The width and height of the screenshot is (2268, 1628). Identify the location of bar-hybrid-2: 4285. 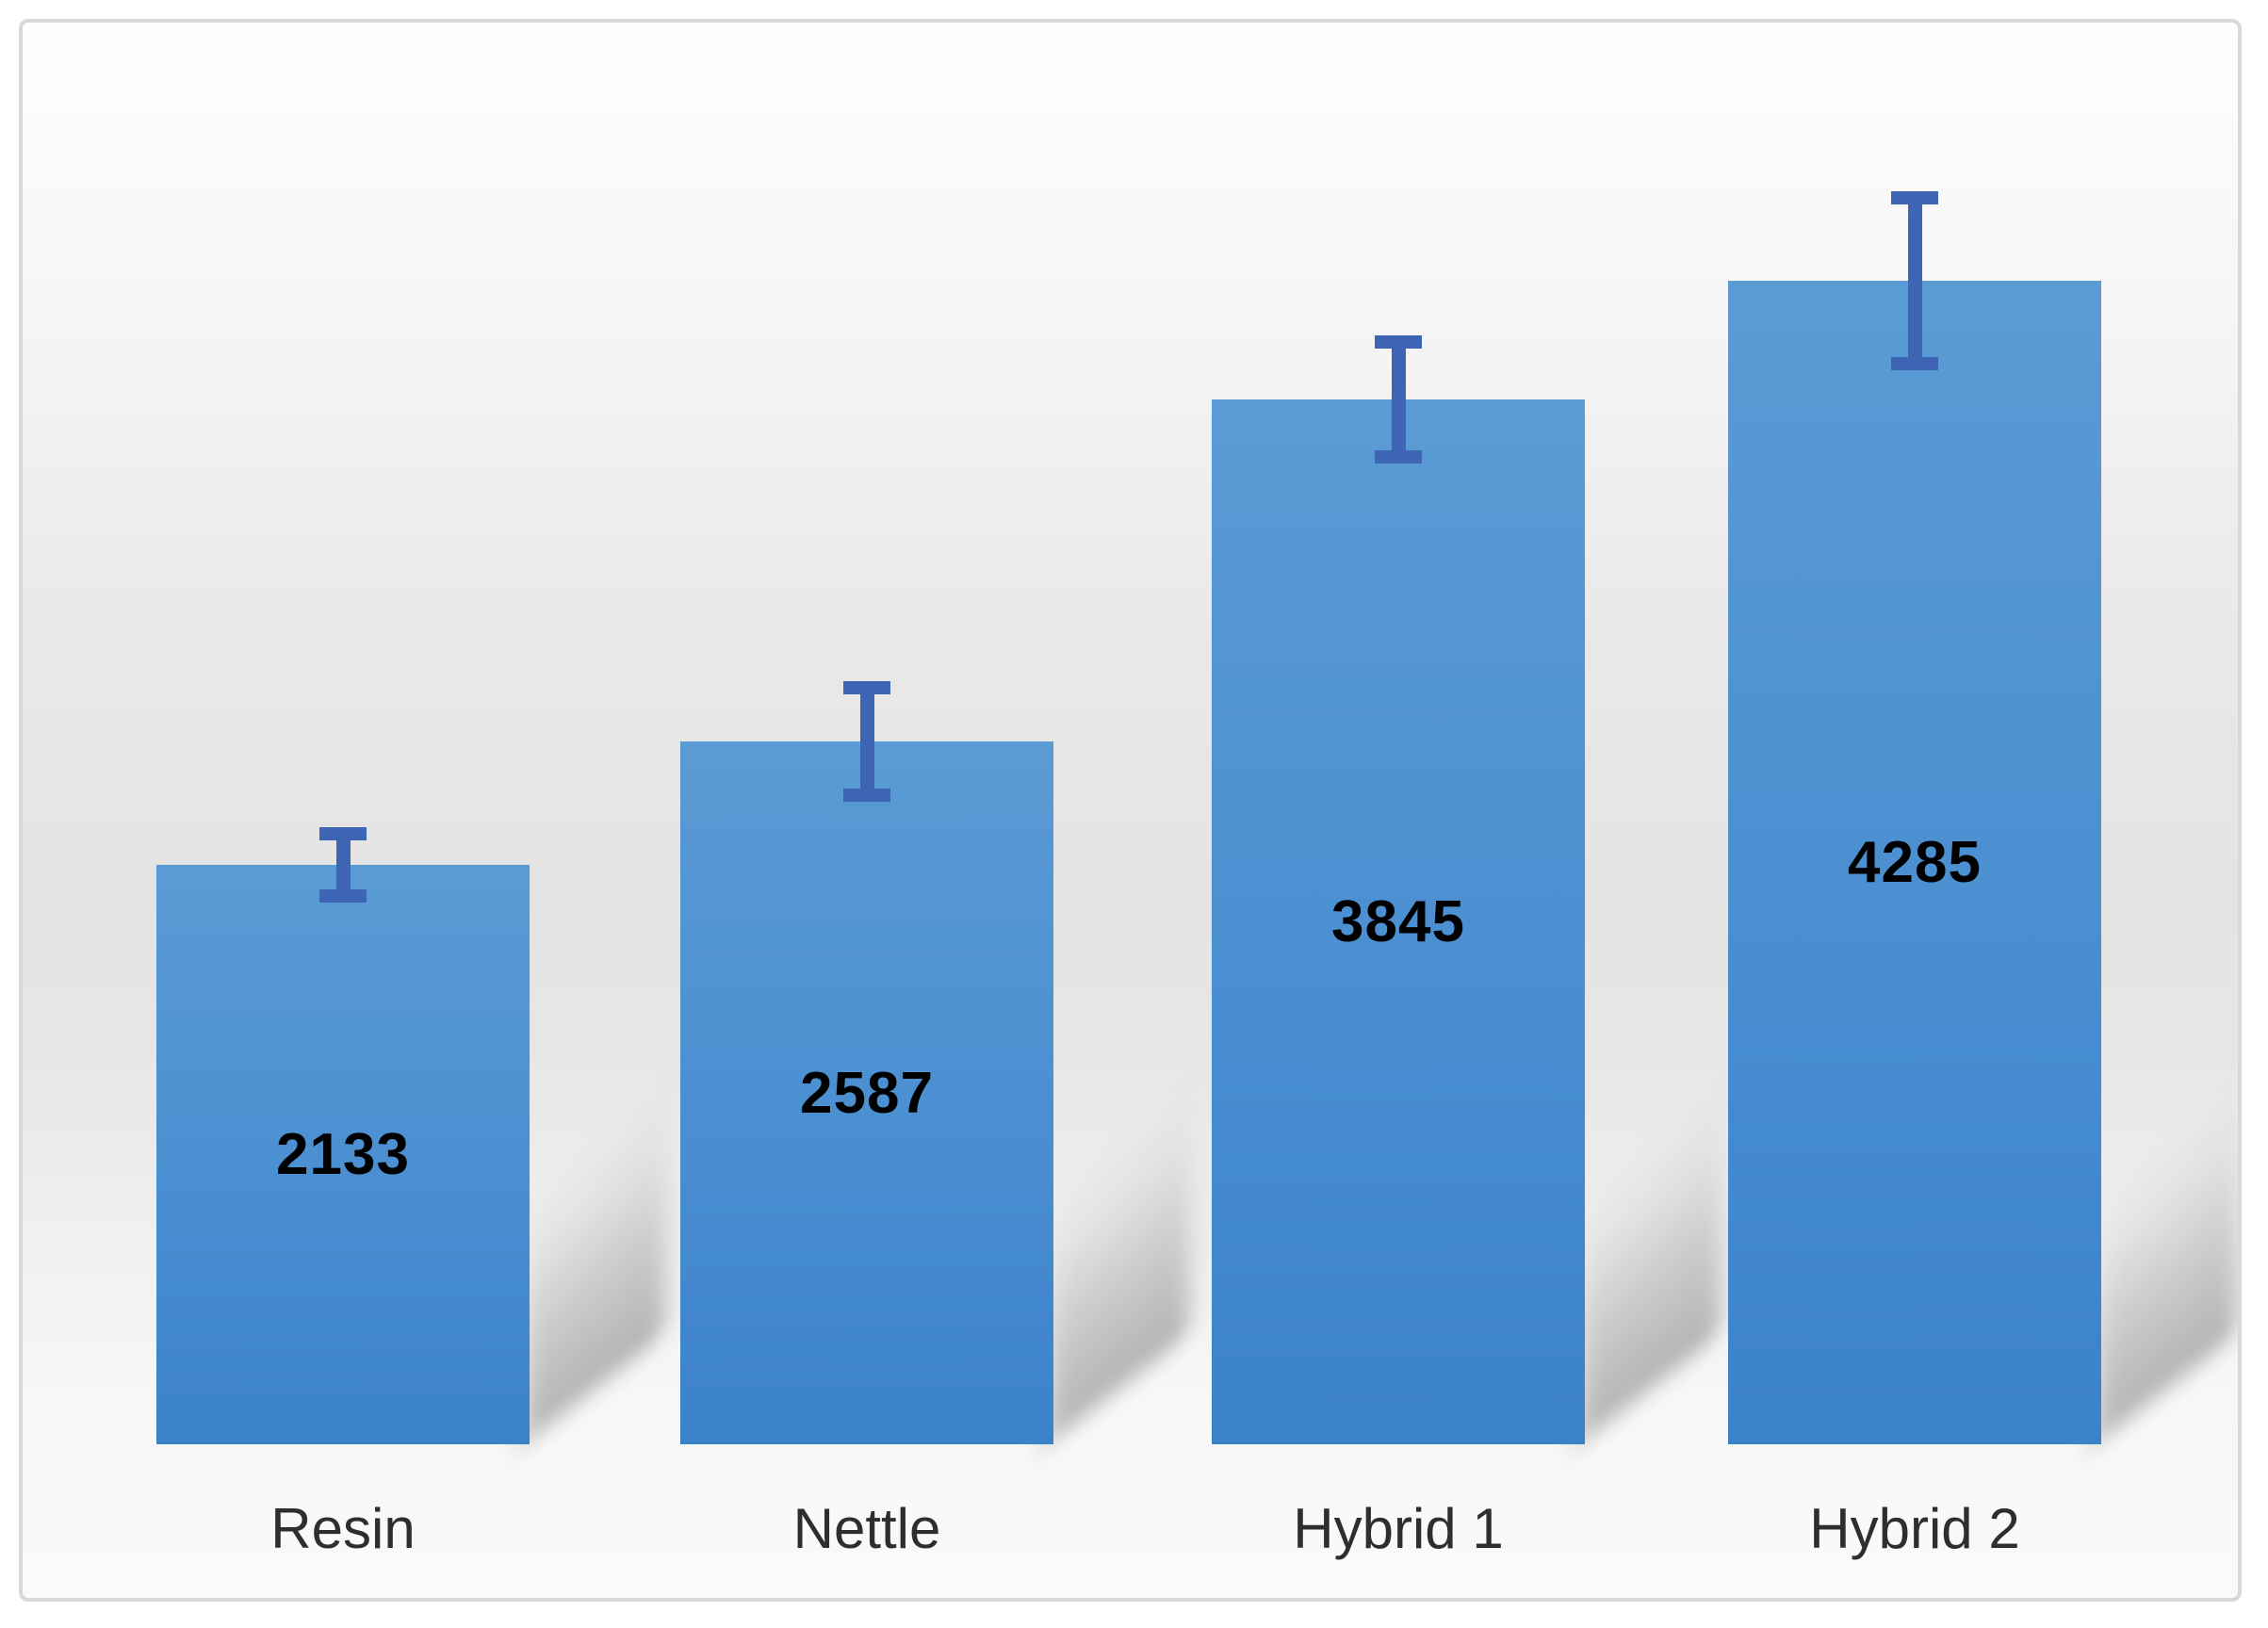
(1914, 862).